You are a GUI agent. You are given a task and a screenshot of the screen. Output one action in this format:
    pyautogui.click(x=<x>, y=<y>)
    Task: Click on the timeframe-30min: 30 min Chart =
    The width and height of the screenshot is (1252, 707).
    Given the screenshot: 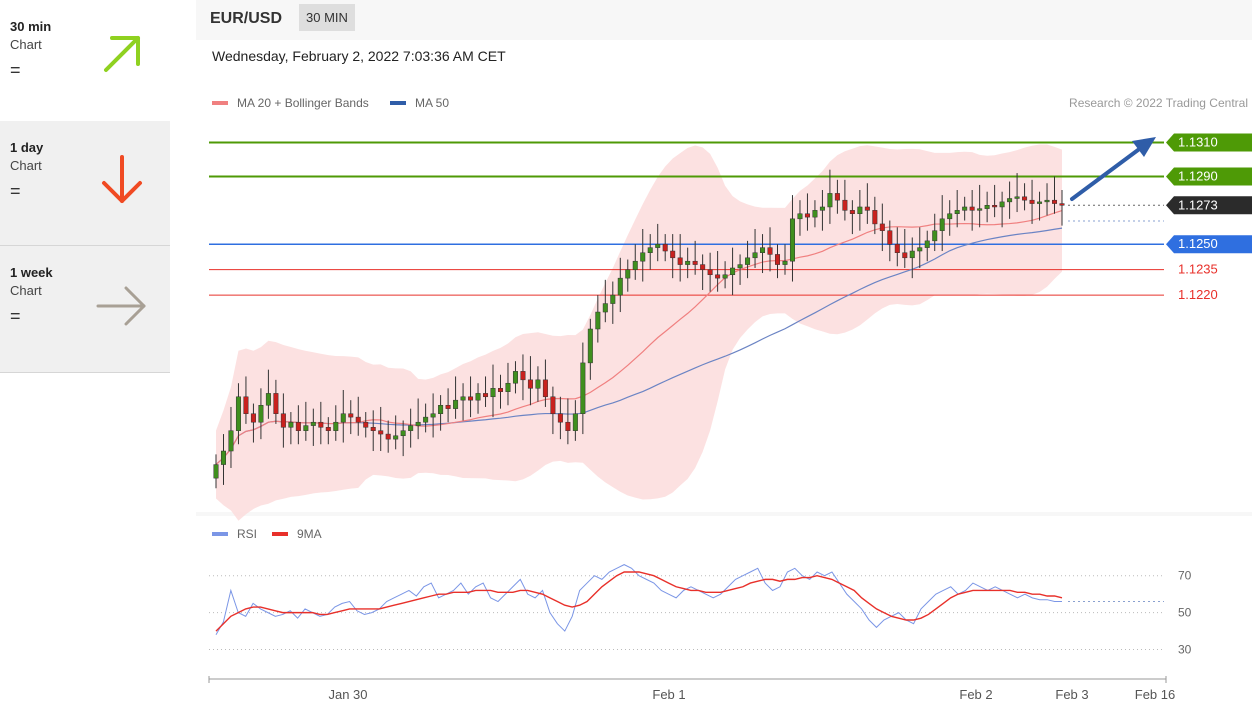 What is the action you would take?
    pyautogui.click(x=85, y=62)
    